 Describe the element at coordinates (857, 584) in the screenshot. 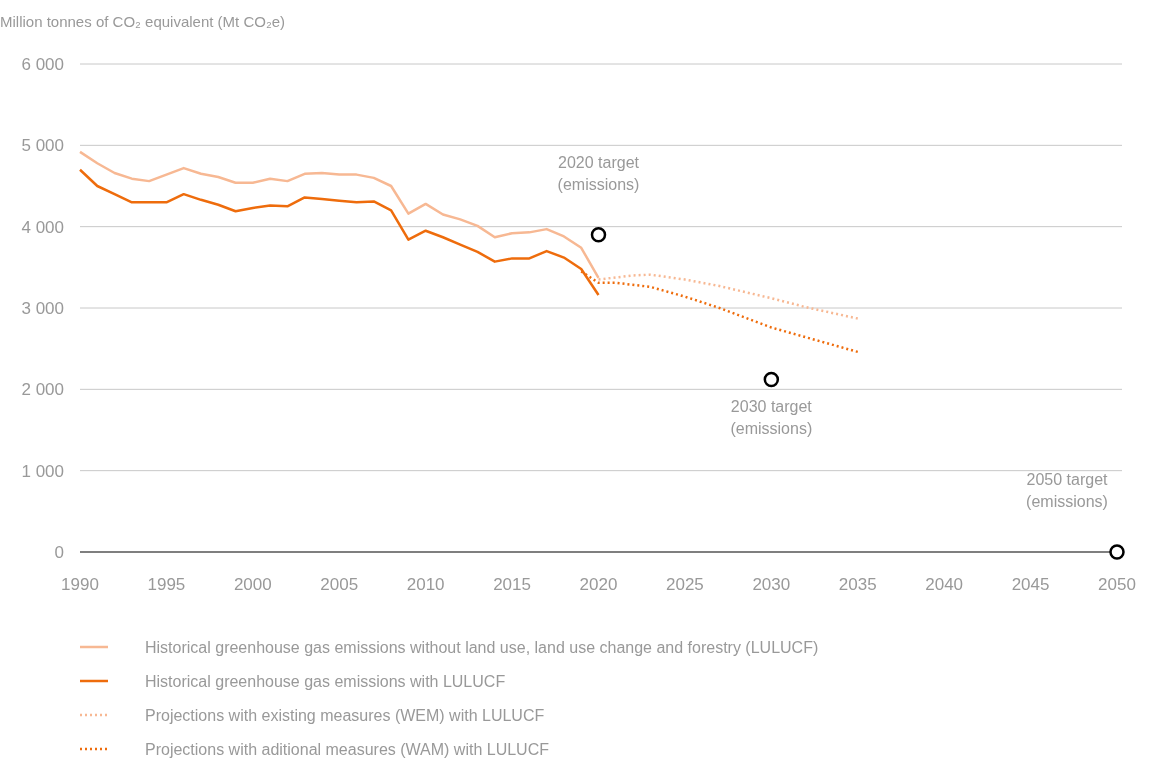

I see `x-tick-label: 2035` at that location.